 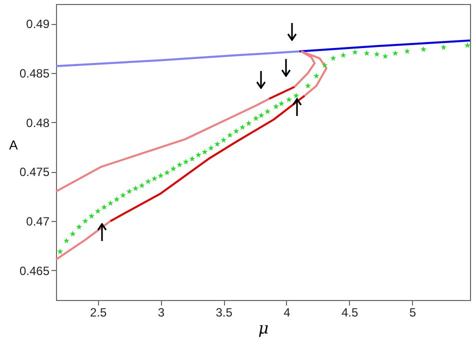 What do you see at coordinates (38, 221) in the screenshot?
I see `y-tick-label: 0.47` at bounding box center [38, 221].